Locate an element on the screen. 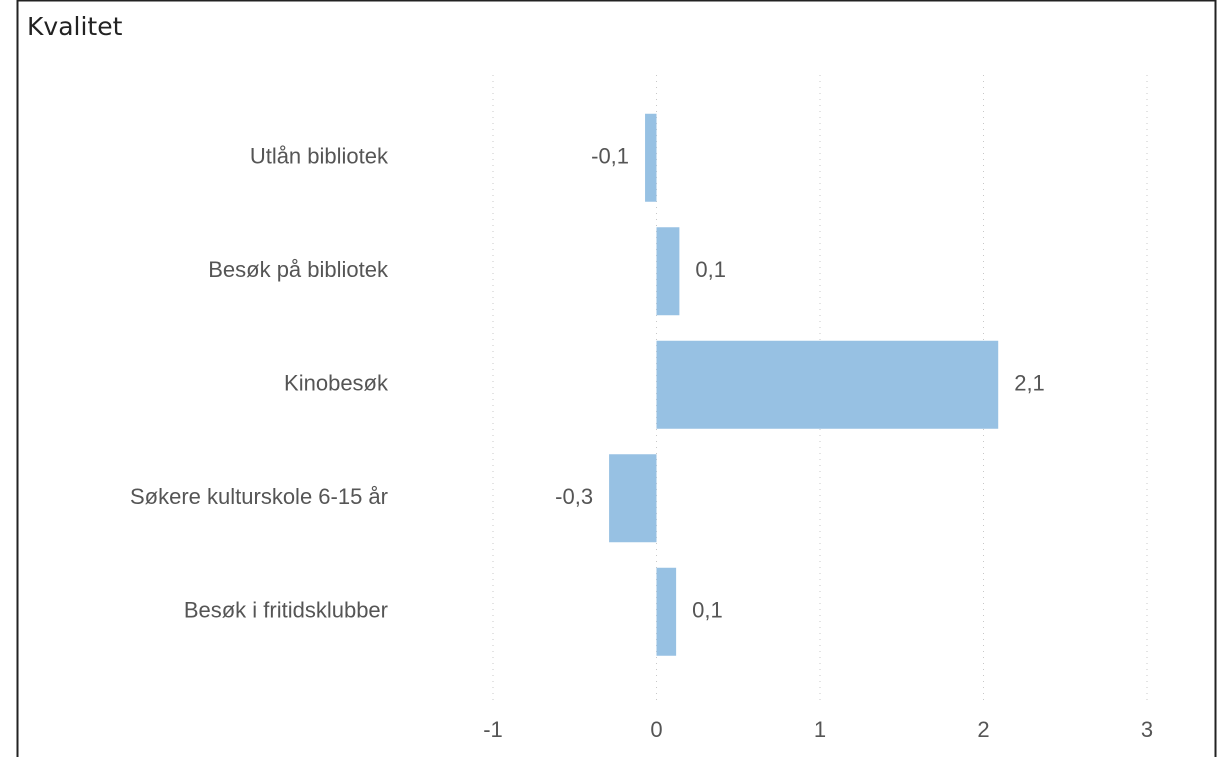 This screenshot has width=1224, height=757. y-tick-label: Søkere kulturskole 6-15 år is located at coordinates (259, 496).